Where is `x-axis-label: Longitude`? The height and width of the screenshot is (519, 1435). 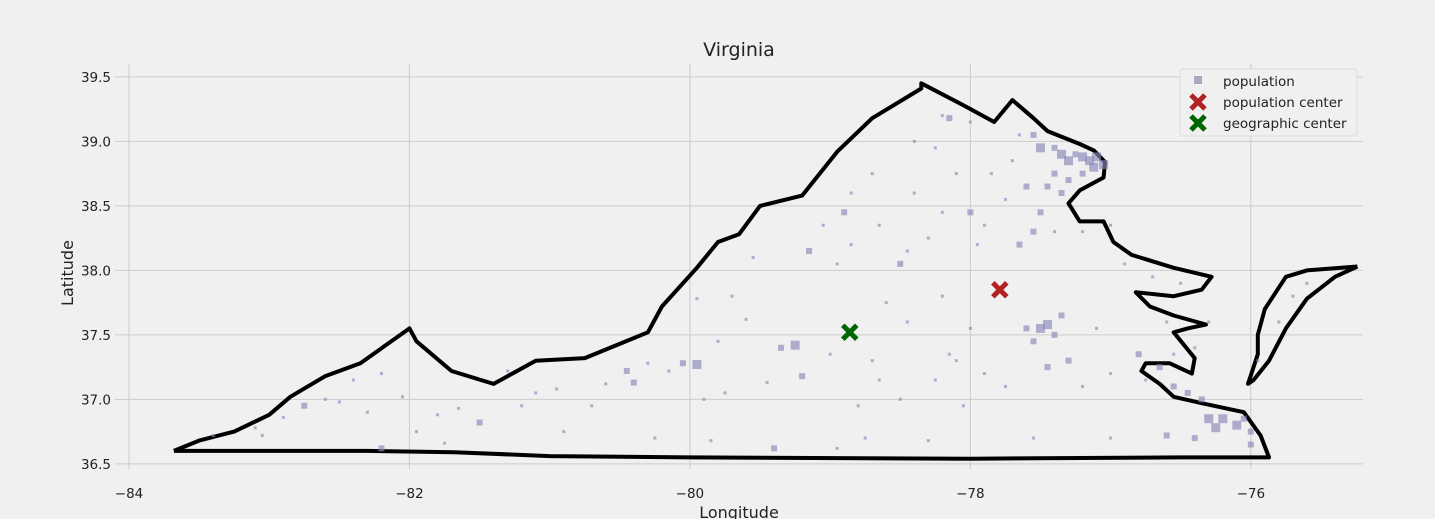
x-axis-label: Longitude is located at coordinates (739, 511).